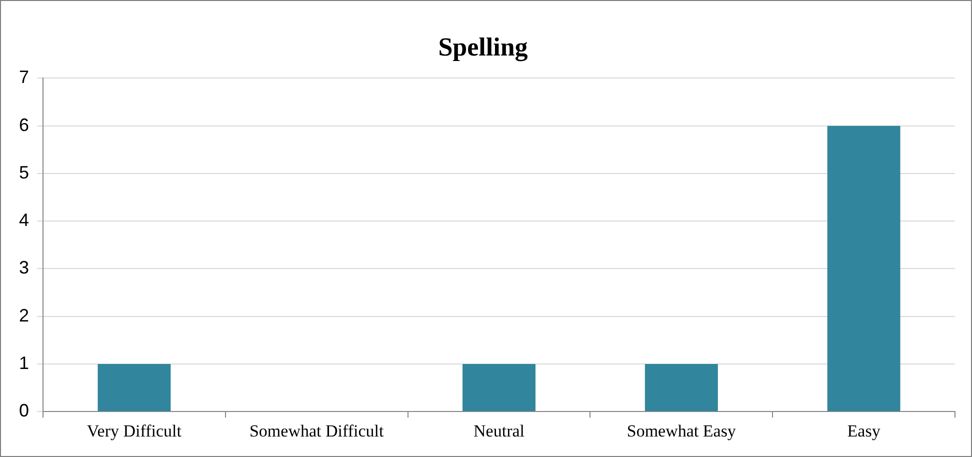 The height and width of the screenshot is (457, 972). Describe the element at coordinates (24, 172) in the screenshot. I see `y-tick-label: 5` at that location.